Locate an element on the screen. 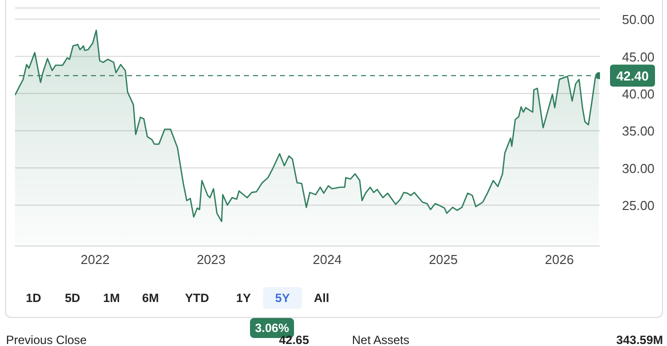 This screenshot has width=667, height=346. text: 343.59M is located at coordinates (639, 339).